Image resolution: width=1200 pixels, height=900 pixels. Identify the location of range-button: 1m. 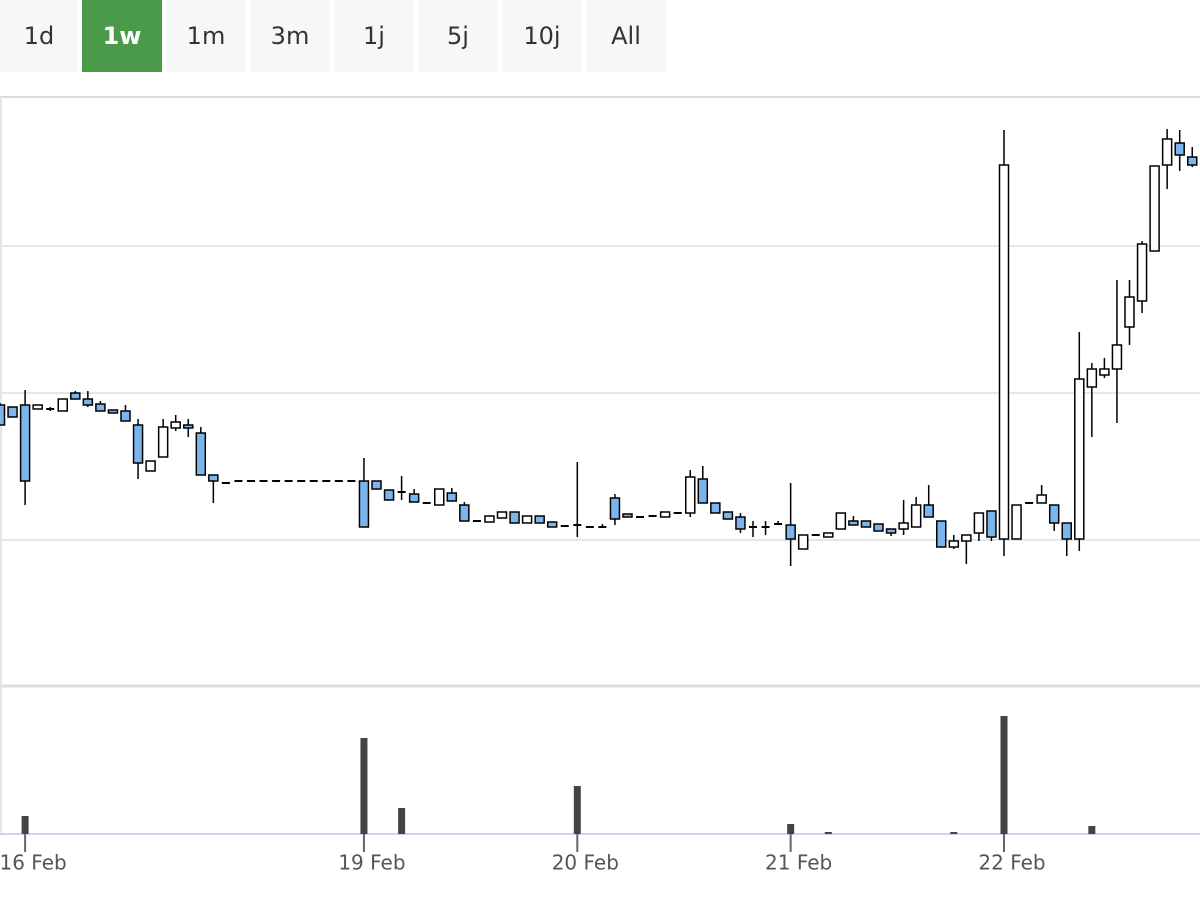
(206, 36).